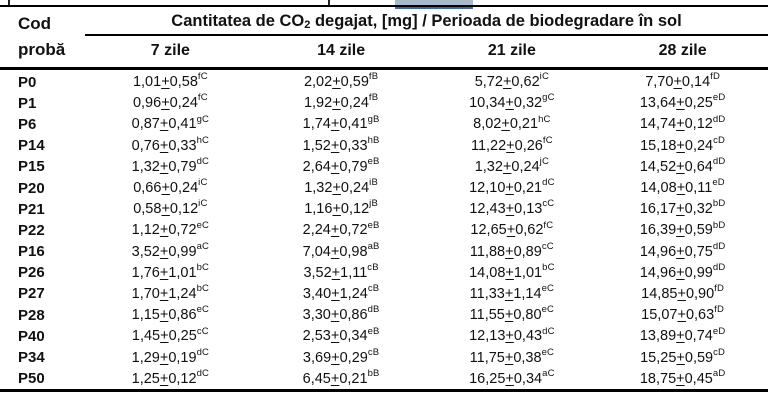 This screenshot has width=768, height=400. I want to click on row-code: P21, so click(31, 209).